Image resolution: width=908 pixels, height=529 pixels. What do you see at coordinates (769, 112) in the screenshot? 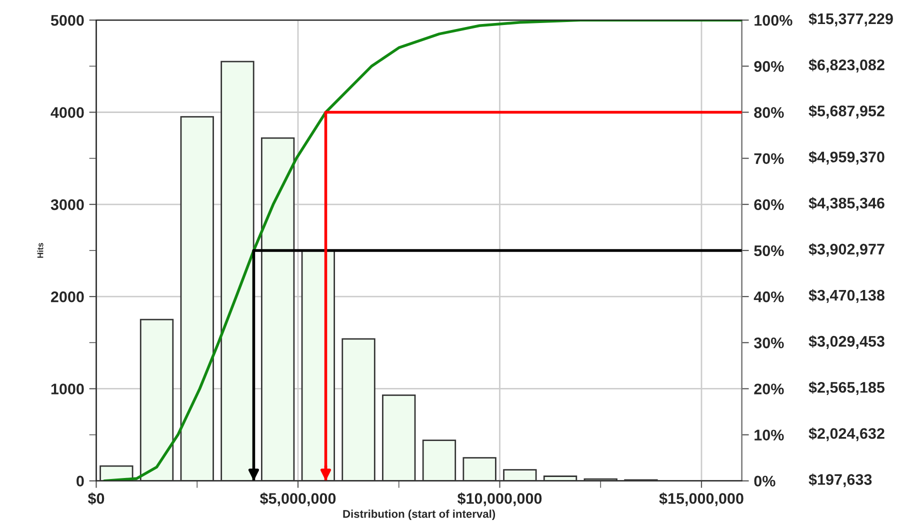
I see `y2-tick-label: 80%` at bounding box center [769, 112].